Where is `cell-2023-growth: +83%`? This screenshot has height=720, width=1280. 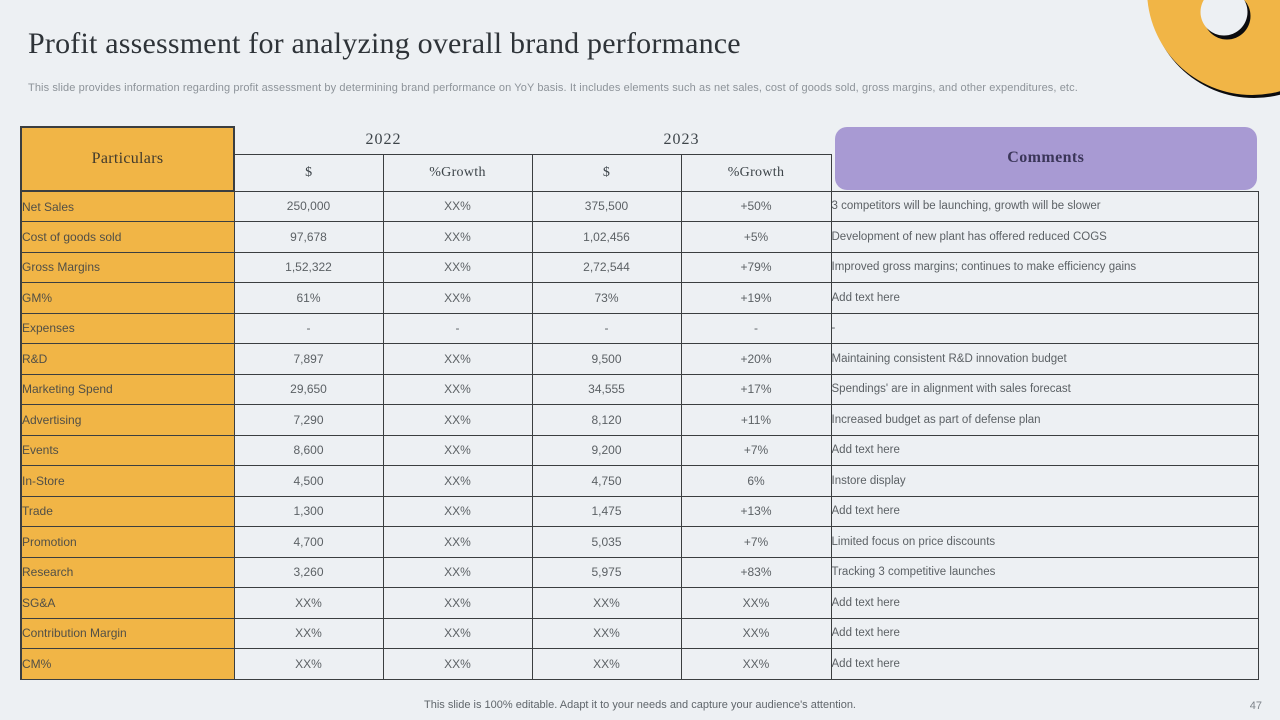 cell-2023-growth: +83% is located at coordinates (756, 572).